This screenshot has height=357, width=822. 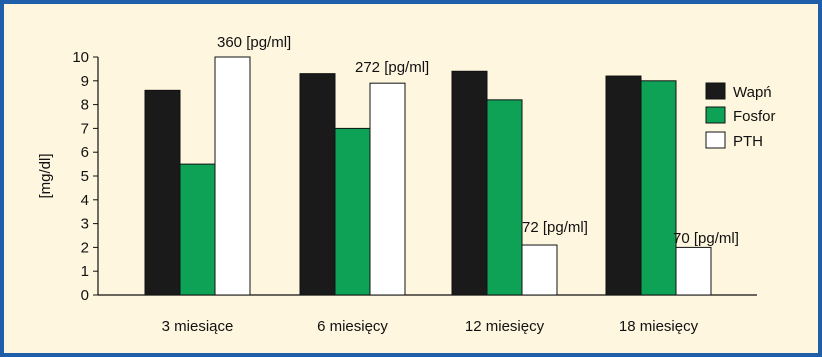 What do you see at coordinates (85, 152) in the screenshot?
I see `y-tick-label: 6` at bounding box center [85, 152].